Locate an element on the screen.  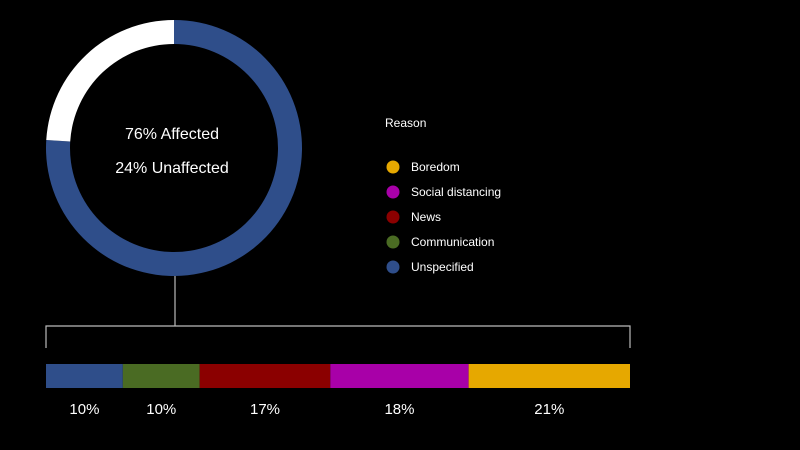
bar-segment-social-distancing is located at coordinates (399, 376).